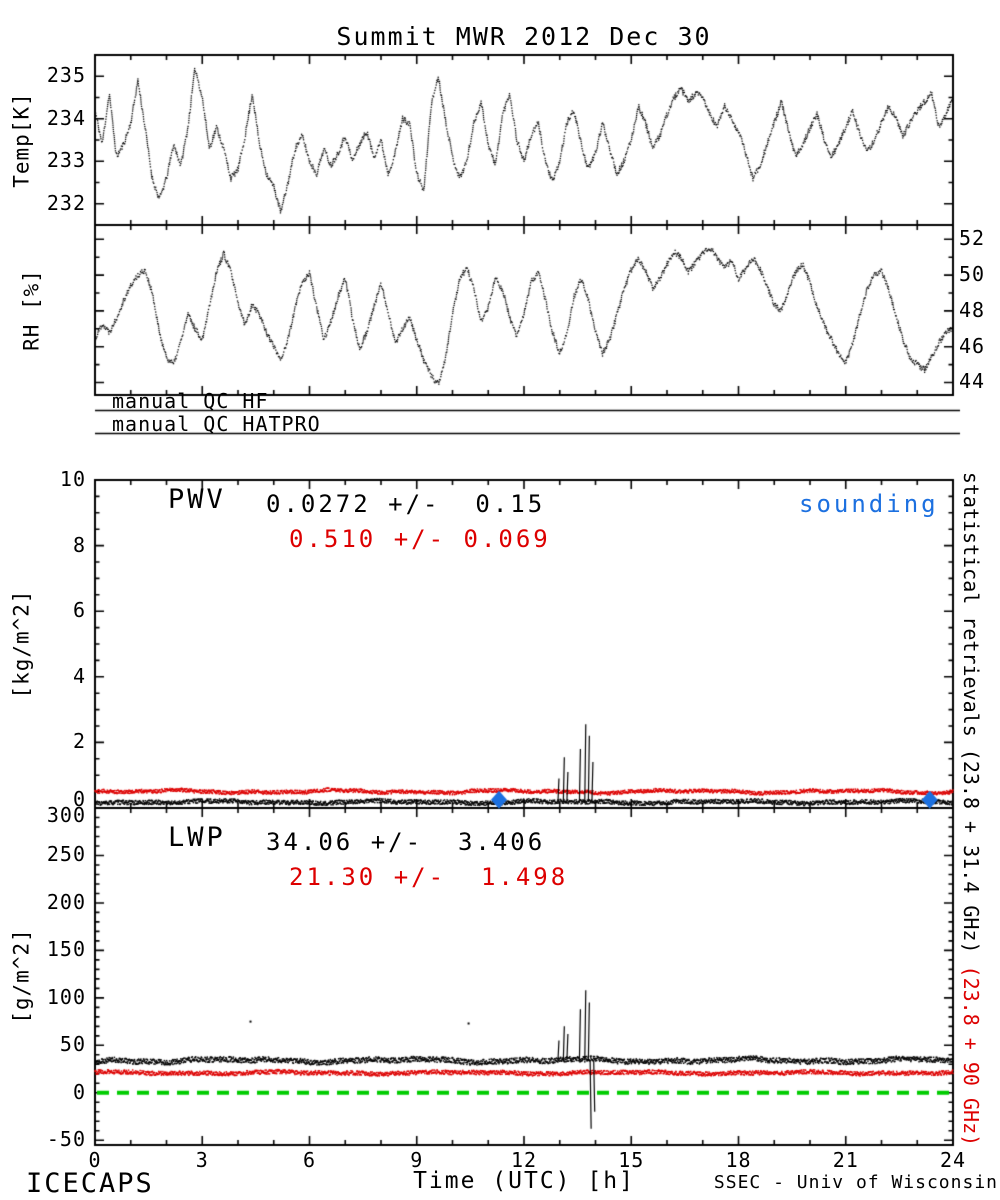 This screenshot has height=1200, width=1000. I want to click on sounding-legend-label: sounding, so click(869, 504).